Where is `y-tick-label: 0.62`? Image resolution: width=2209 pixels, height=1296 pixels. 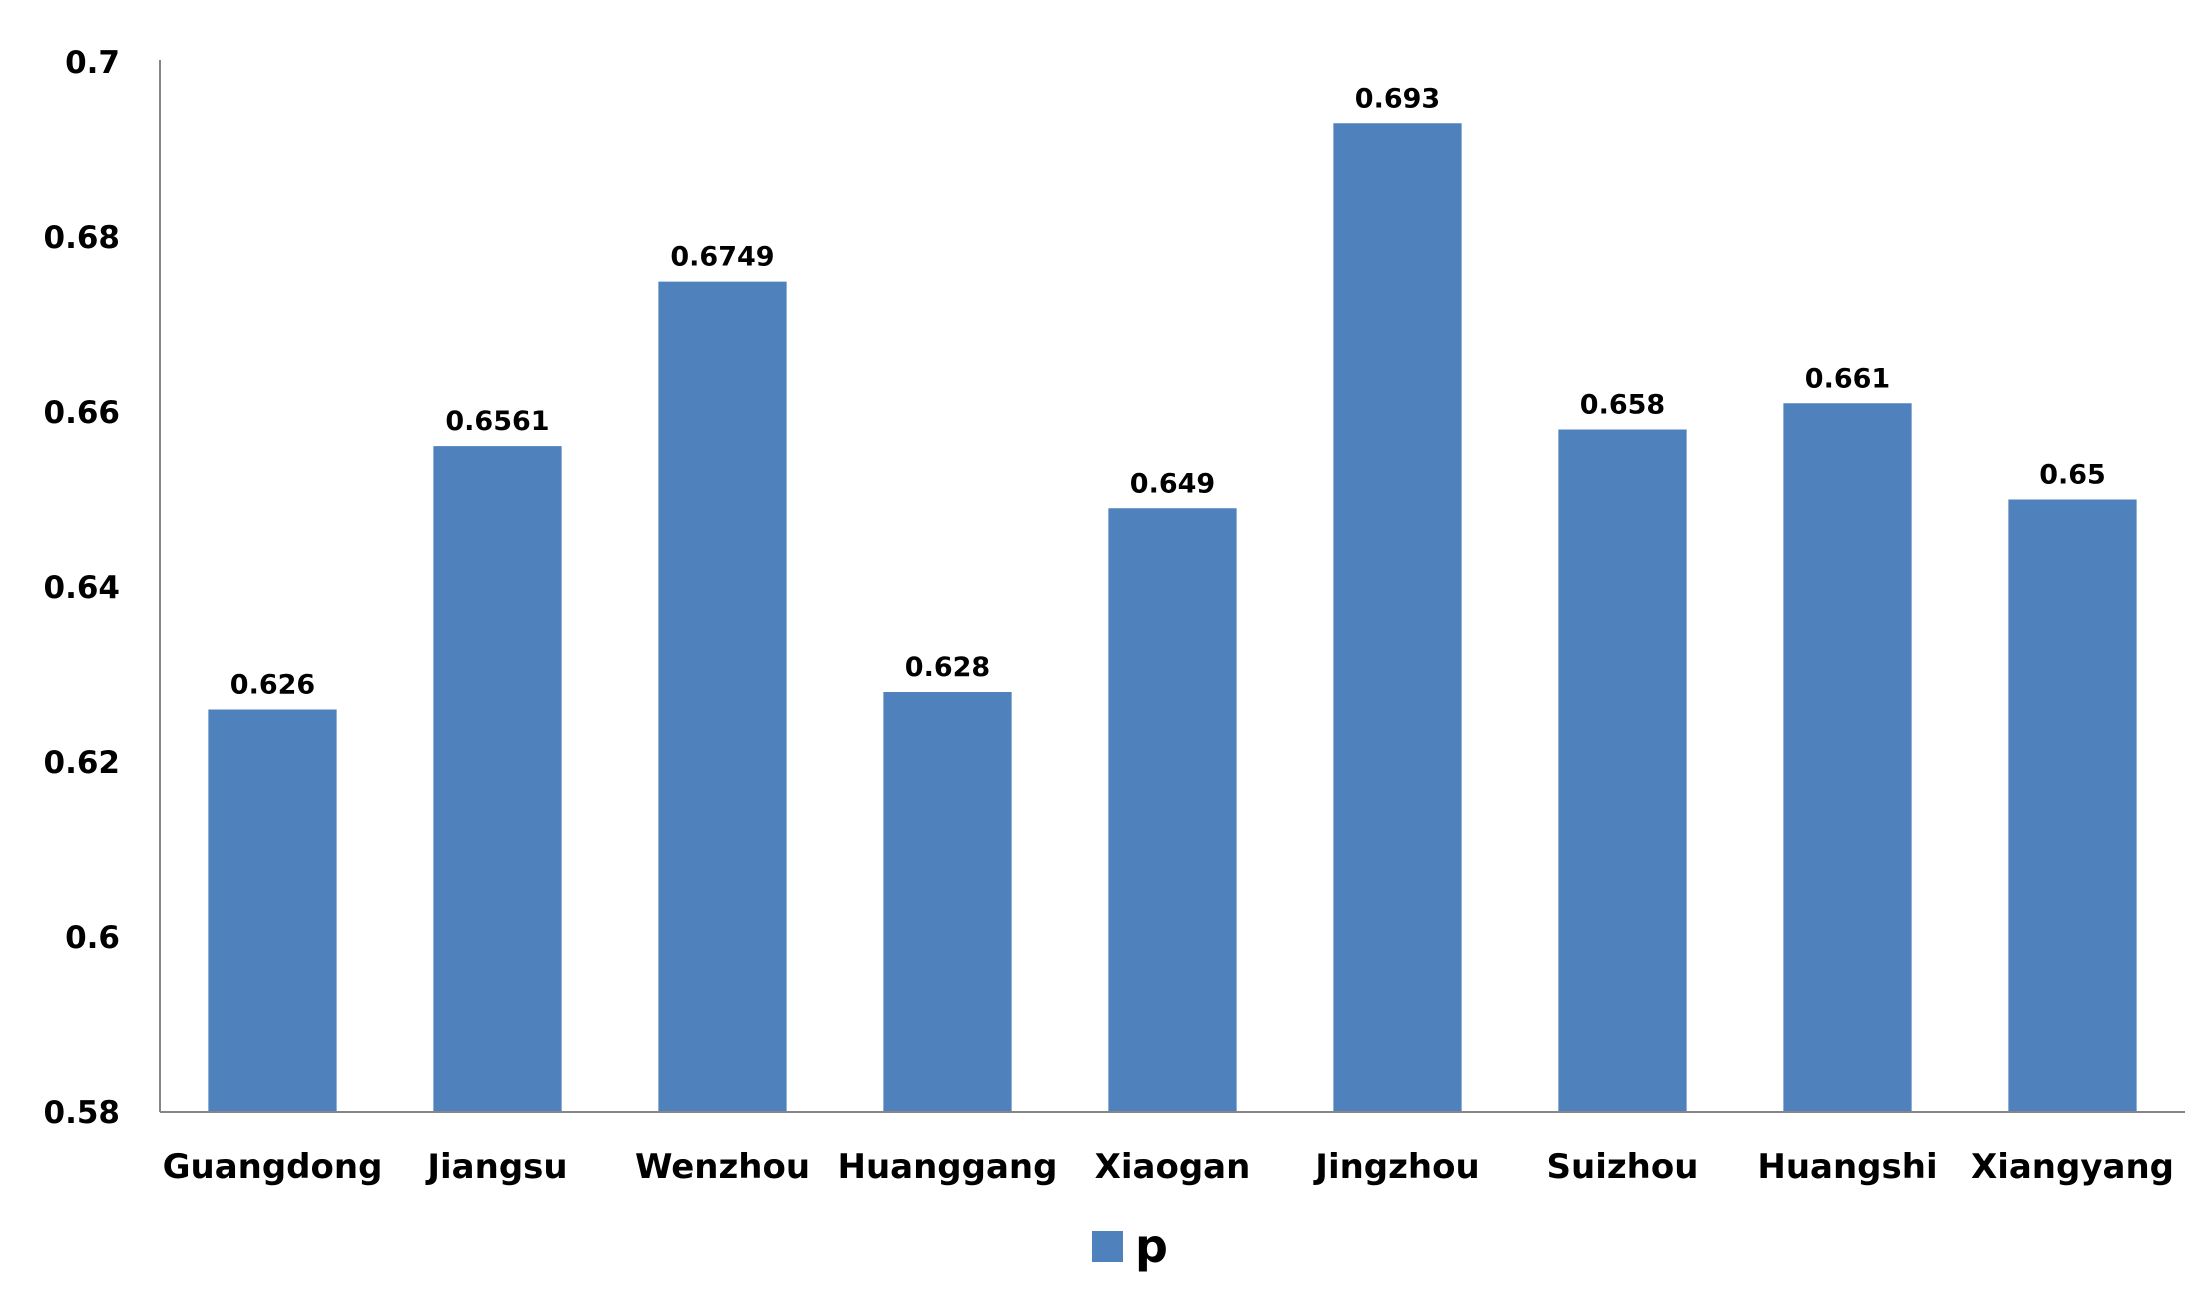
y-tick-label: 0.62 is located at coordinates (82, 763).